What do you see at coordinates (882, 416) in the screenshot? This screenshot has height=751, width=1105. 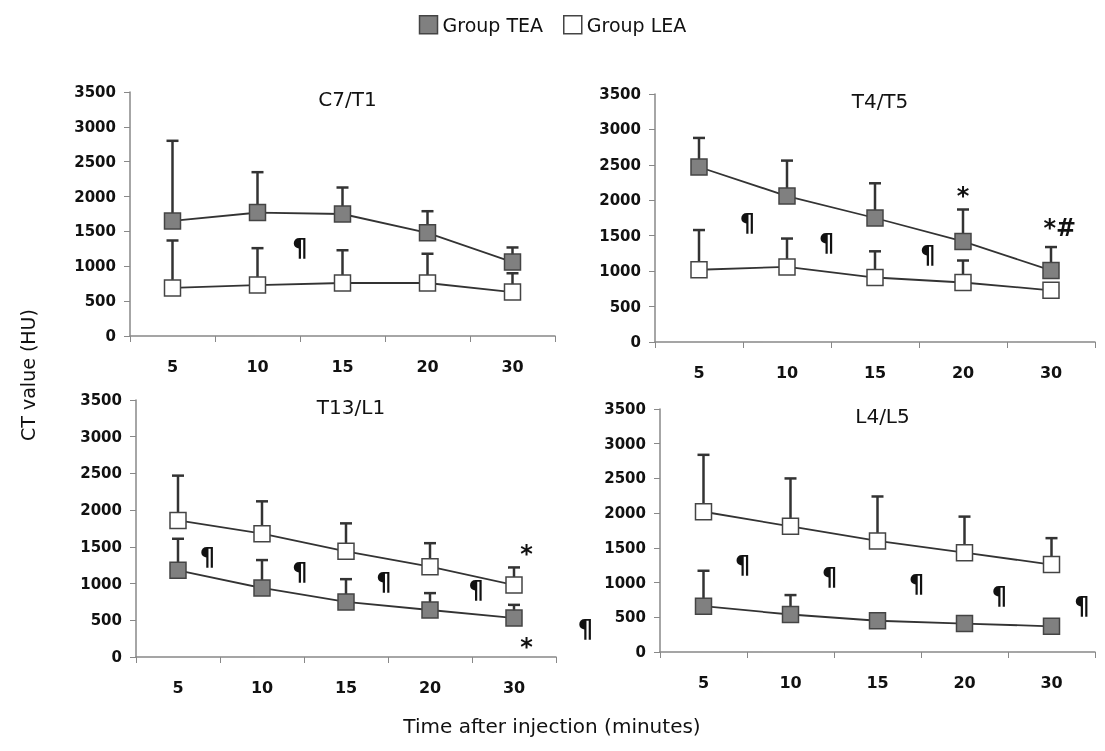 I see `chart-title: L4/L5` at bounding box center [882, 416].